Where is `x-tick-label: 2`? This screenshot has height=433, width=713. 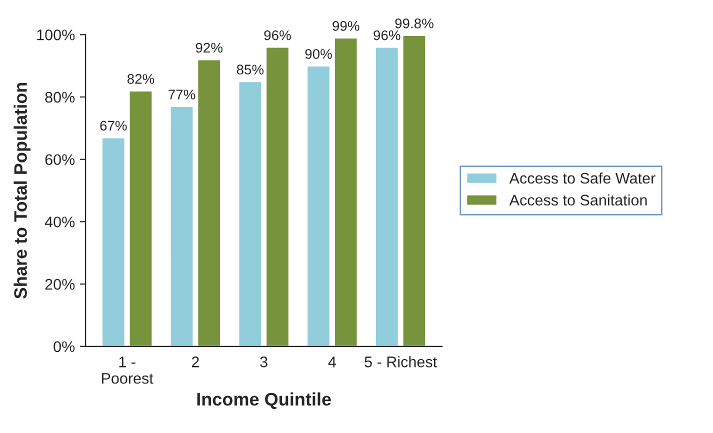
x-tick-label: 2 is located at coordinates (195, 362).